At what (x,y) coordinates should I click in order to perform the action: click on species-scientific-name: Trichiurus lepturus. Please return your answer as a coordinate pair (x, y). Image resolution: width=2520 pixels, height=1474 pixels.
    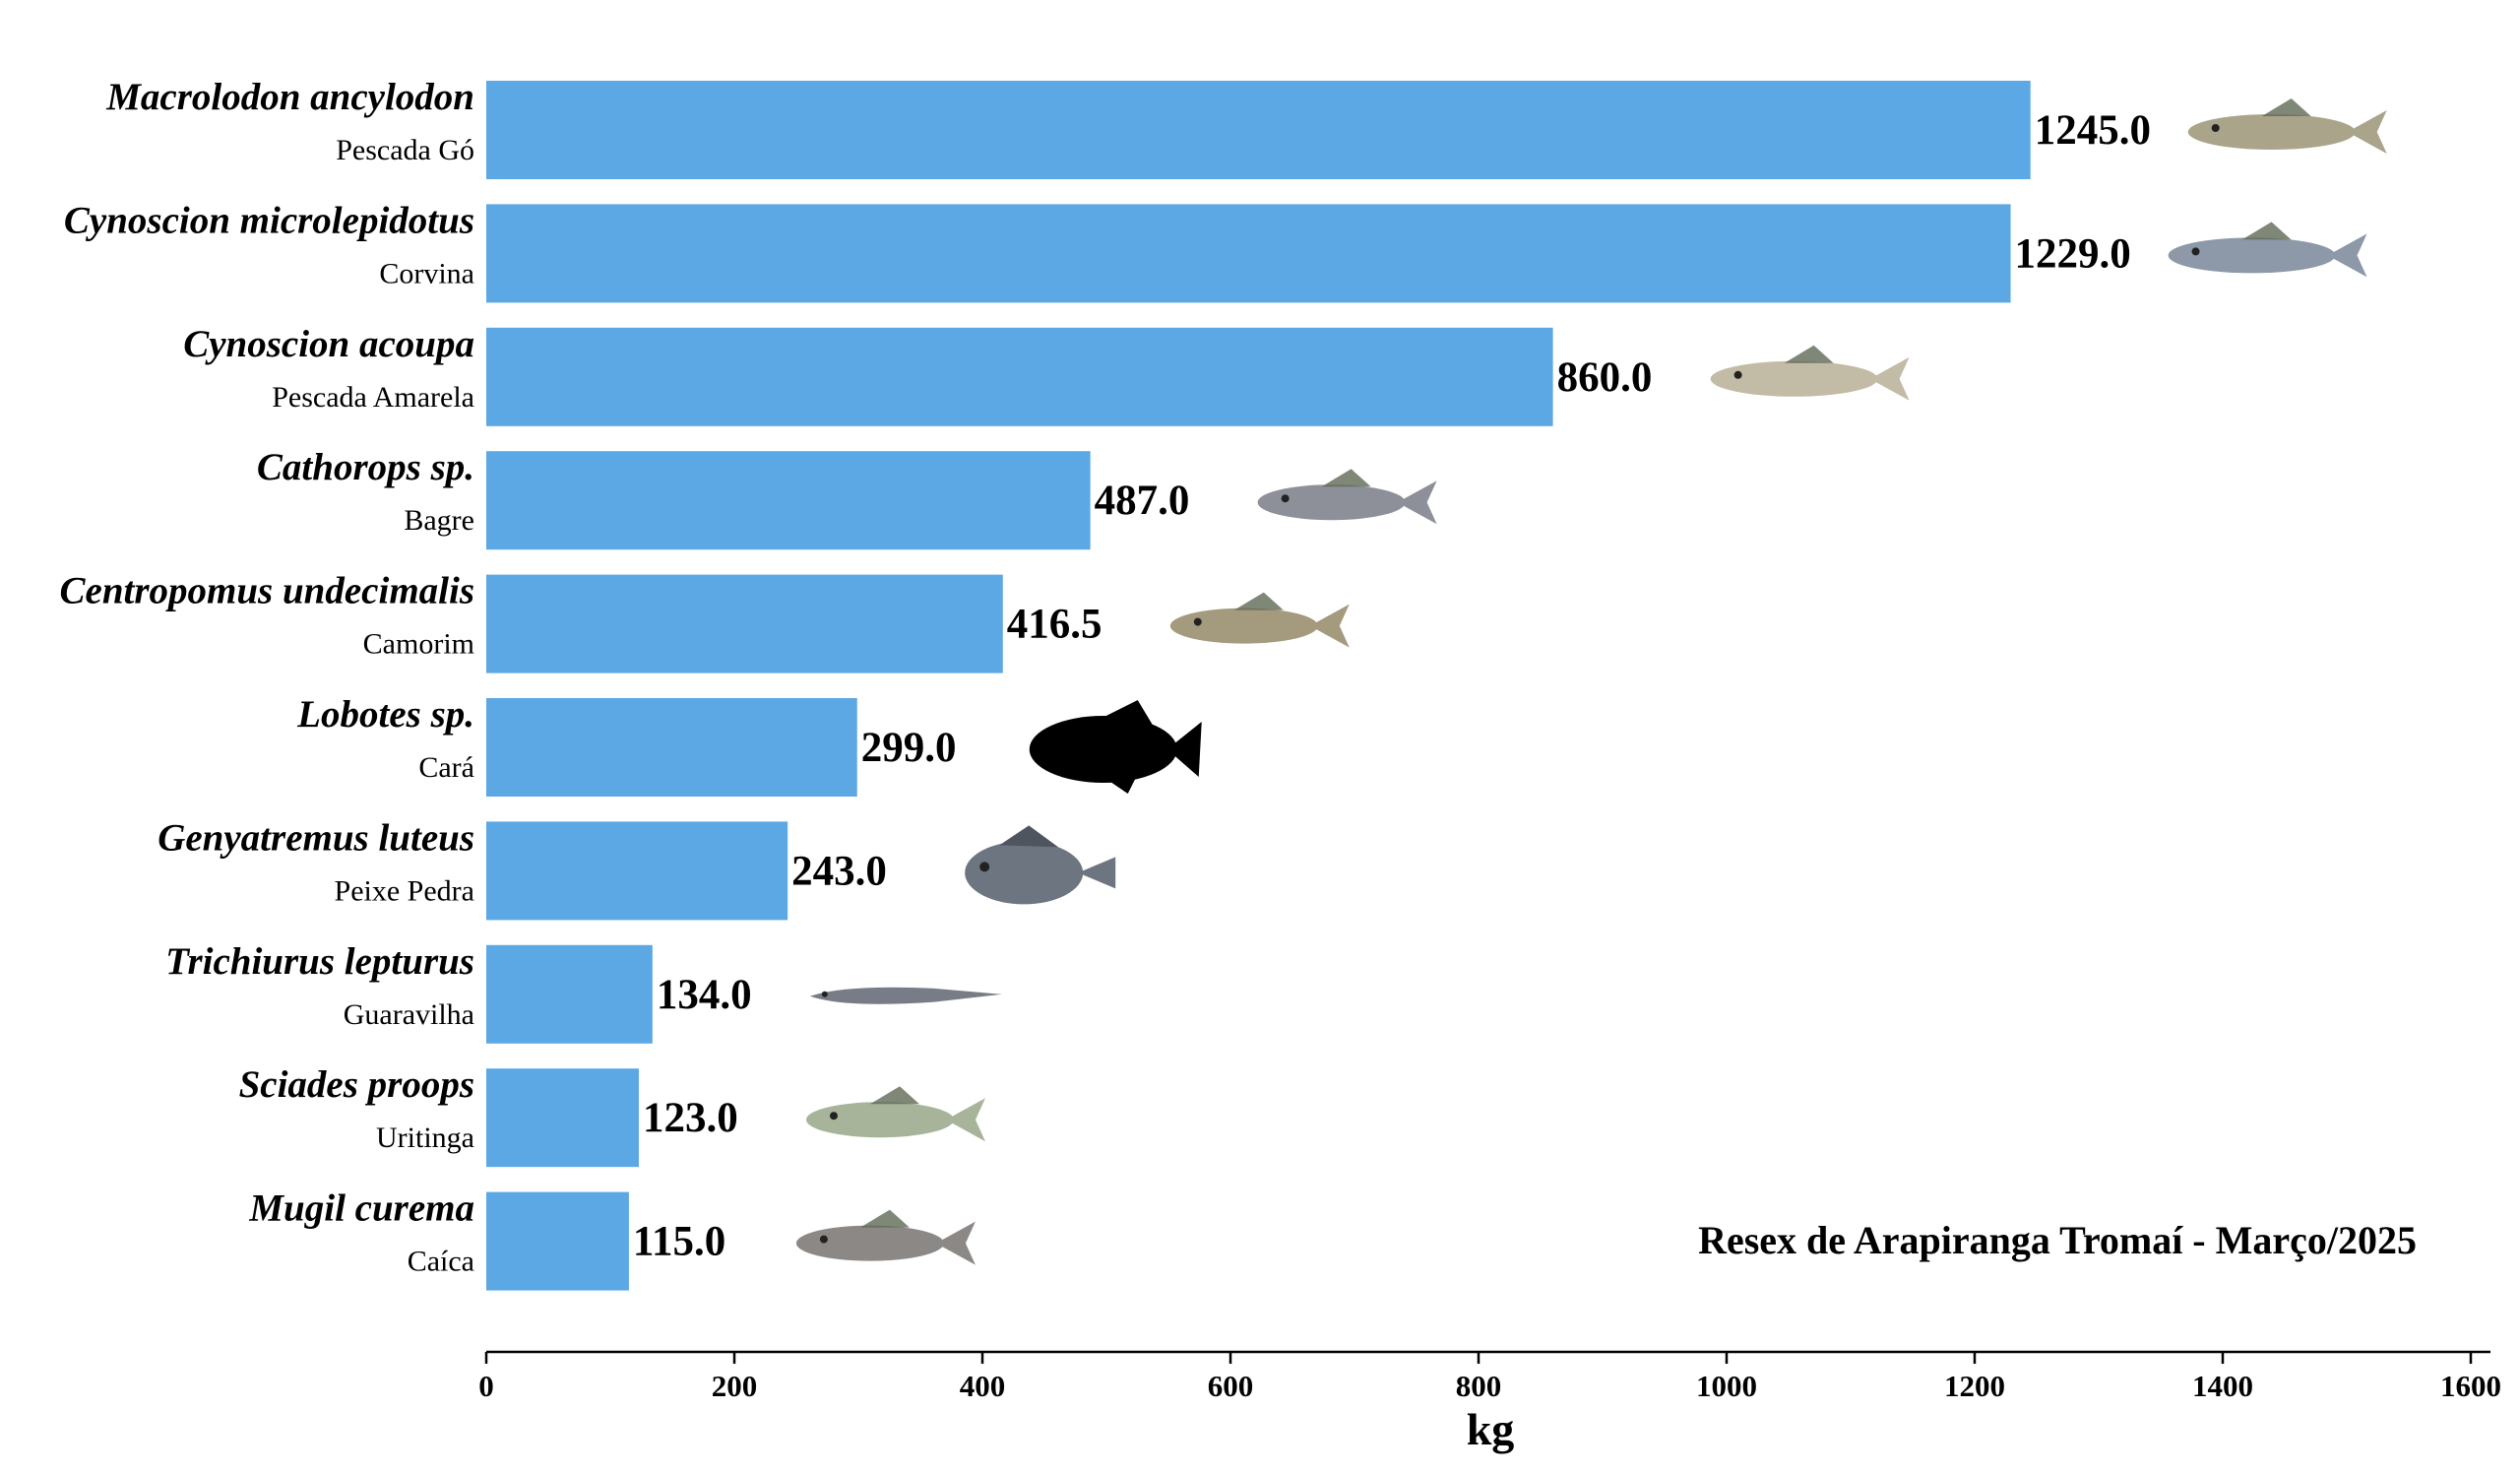
    Looking at the image, I should click on (319, 962).